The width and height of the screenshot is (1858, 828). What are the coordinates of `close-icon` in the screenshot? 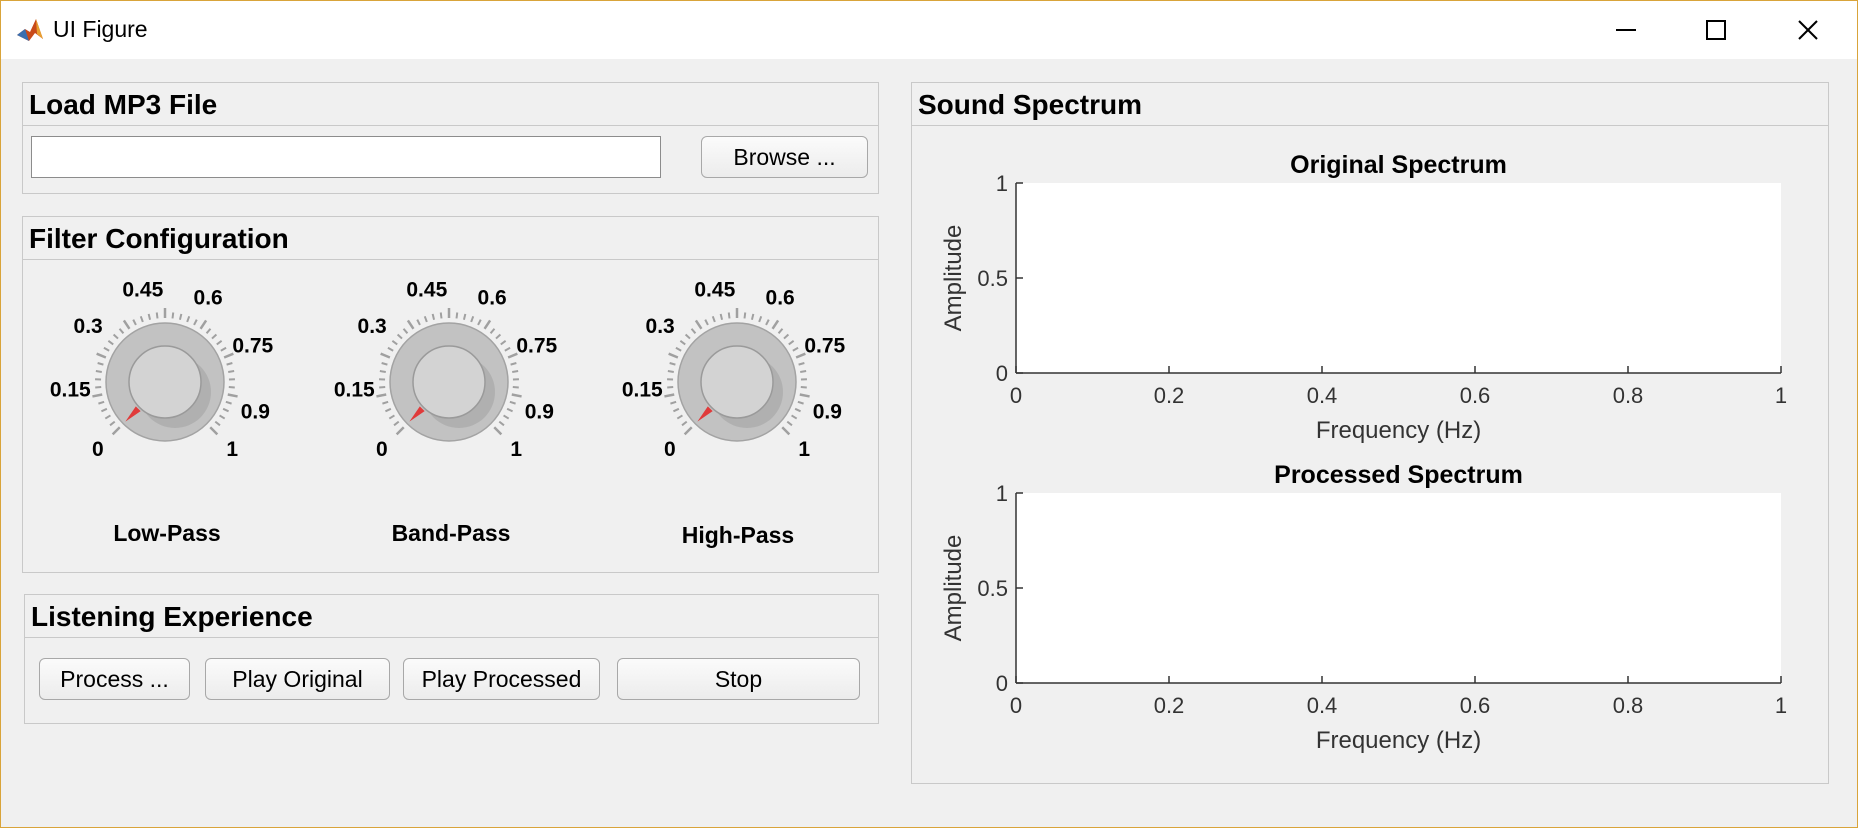 It's located at (1808, 30).